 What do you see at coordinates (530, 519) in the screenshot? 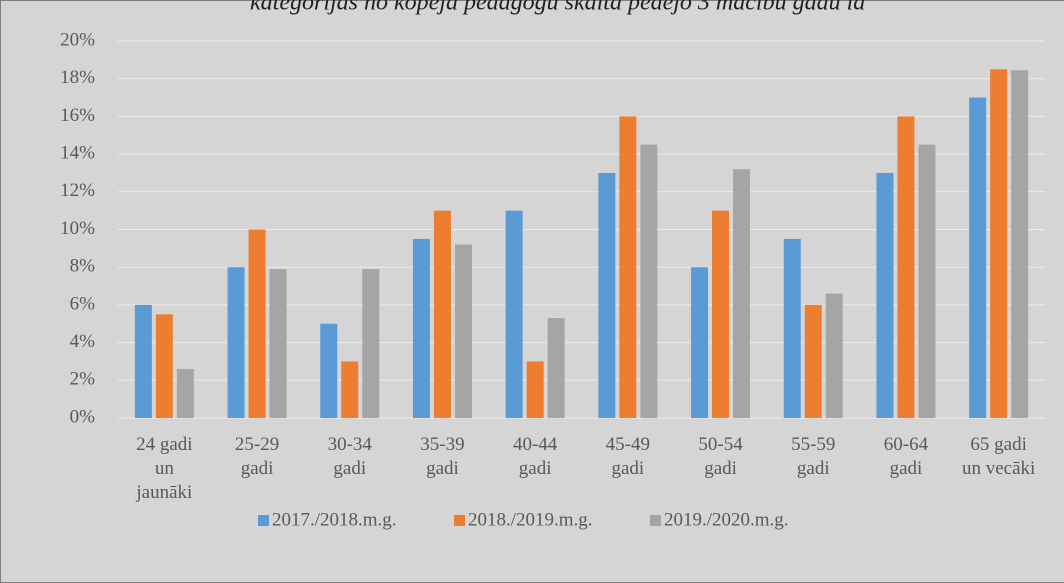
I see `legend-label: 2018./2019.m.g.` at bounding box center [530, 519].